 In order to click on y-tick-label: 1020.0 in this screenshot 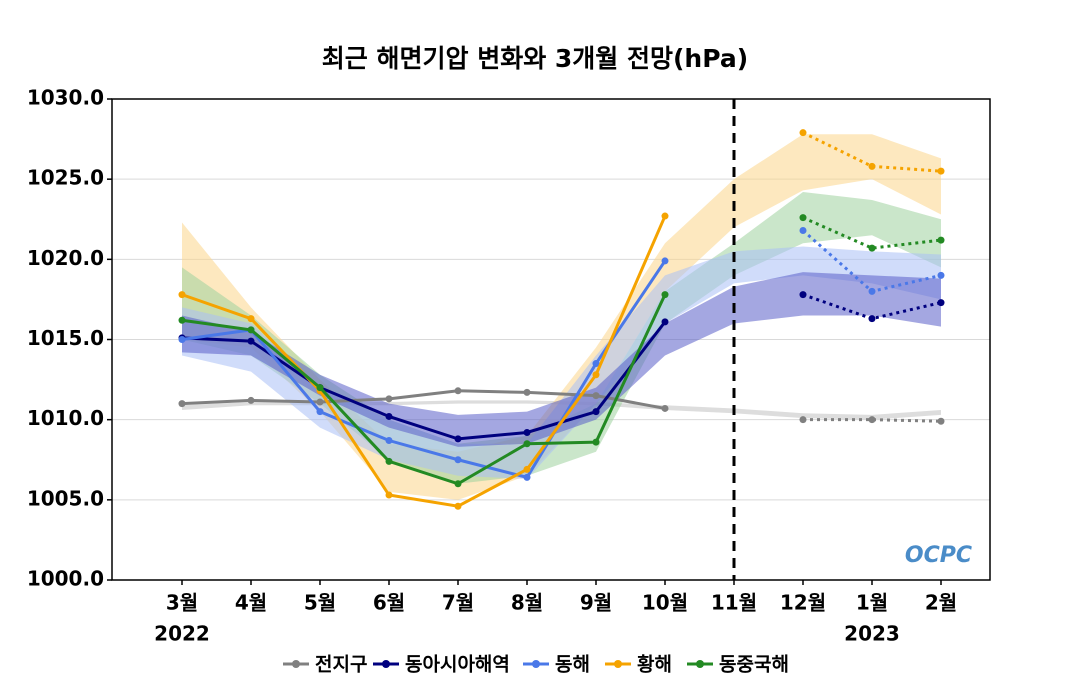, I will do `click(65, 258)`.